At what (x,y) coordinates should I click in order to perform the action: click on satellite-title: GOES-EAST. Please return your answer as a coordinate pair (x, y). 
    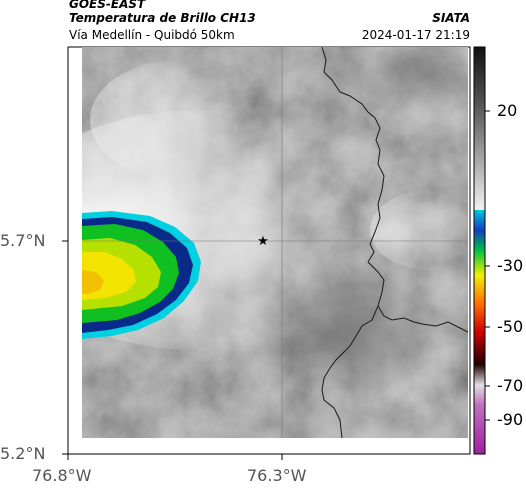
    Looking at the image, I should click on (107, 5).